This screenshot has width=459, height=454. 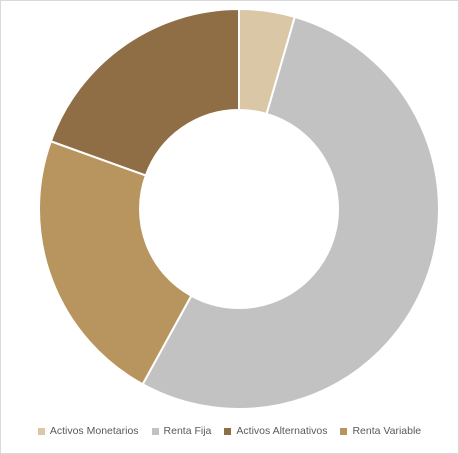 I want to click on legend-label: Renta Variable, so click(x=387, y=431).